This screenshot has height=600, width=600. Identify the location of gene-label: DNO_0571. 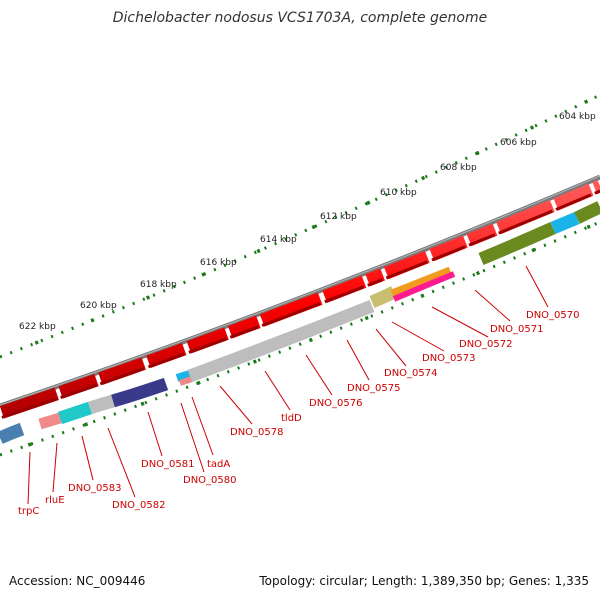
(517, 329).